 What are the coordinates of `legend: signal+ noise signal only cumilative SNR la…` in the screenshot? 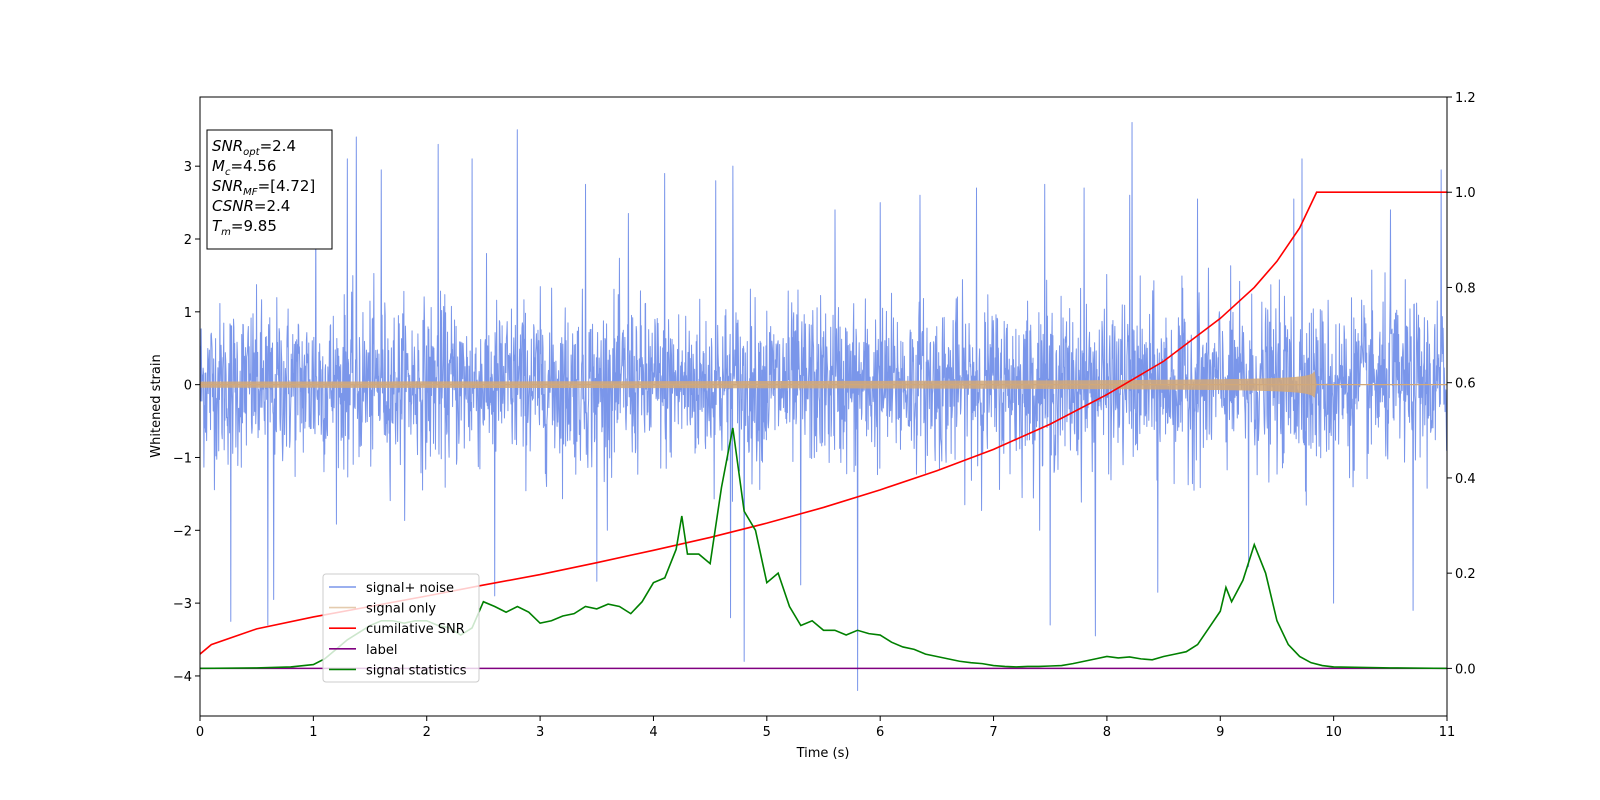 It's located at (401, 628).